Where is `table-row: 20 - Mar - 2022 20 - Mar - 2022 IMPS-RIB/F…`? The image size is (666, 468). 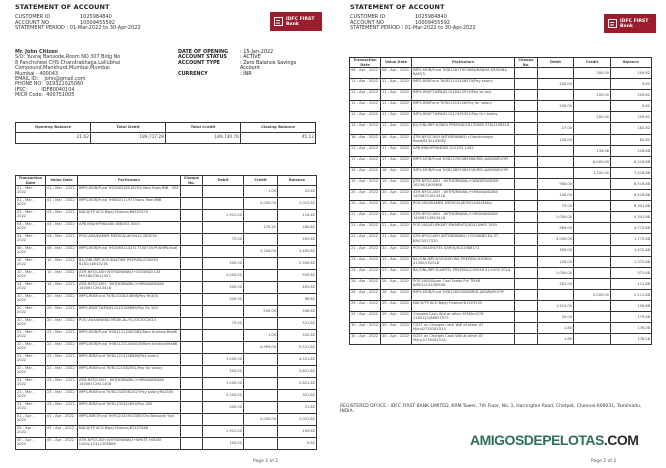
table-row: 20 - Mar - 2022 20 - Mar - 2022 IMPS-RIB/F… is located at coordinates (166, 299).